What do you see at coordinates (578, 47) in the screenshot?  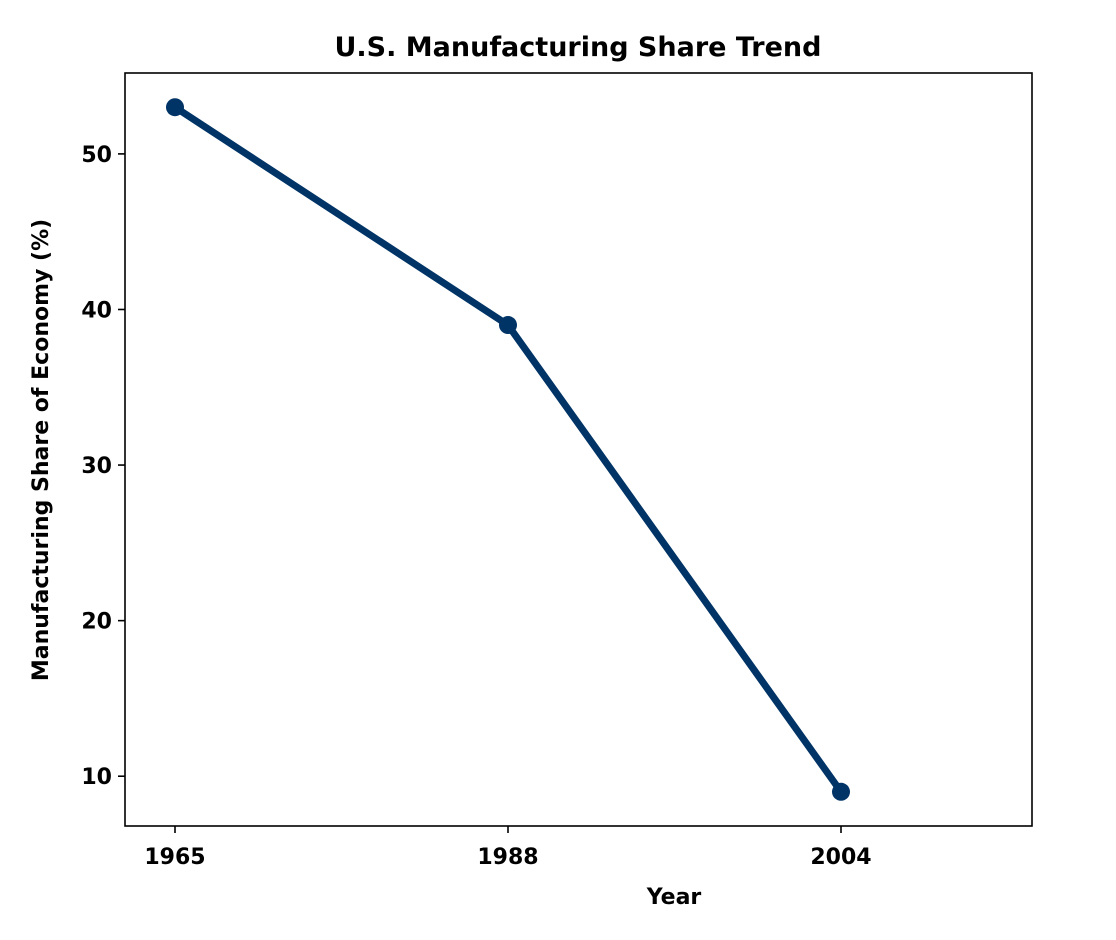 I see `chart-title: U.S. Manufacturing Share Trend` at bounding box center [578, 47].